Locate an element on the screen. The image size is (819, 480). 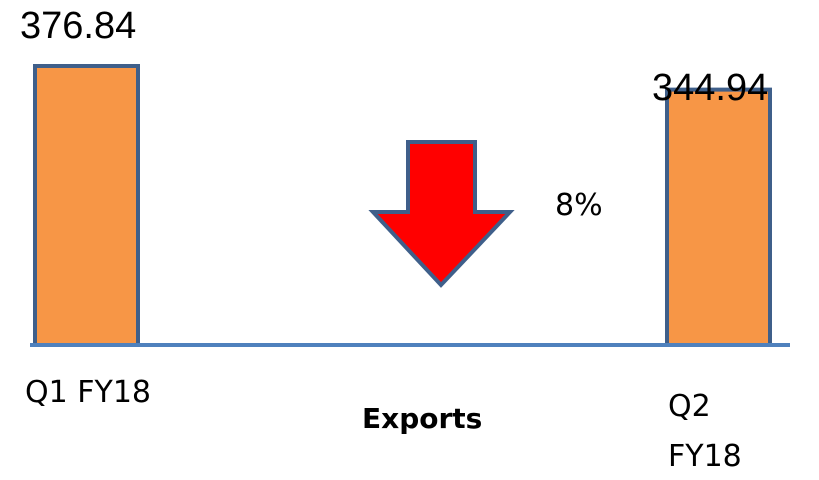
data-label-1: 376.84 is located at coordinates (78, 26).